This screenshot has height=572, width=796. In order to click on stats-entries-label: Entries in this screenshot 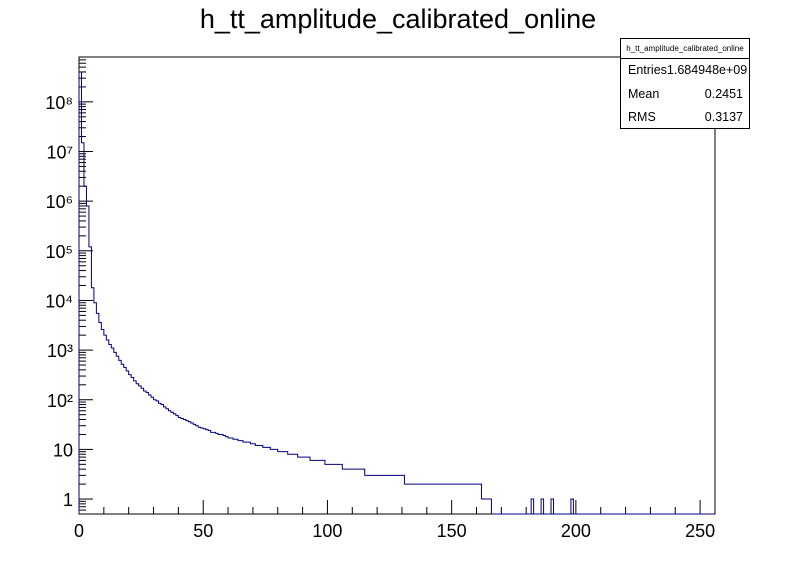, I will do `click(647, 70)`.